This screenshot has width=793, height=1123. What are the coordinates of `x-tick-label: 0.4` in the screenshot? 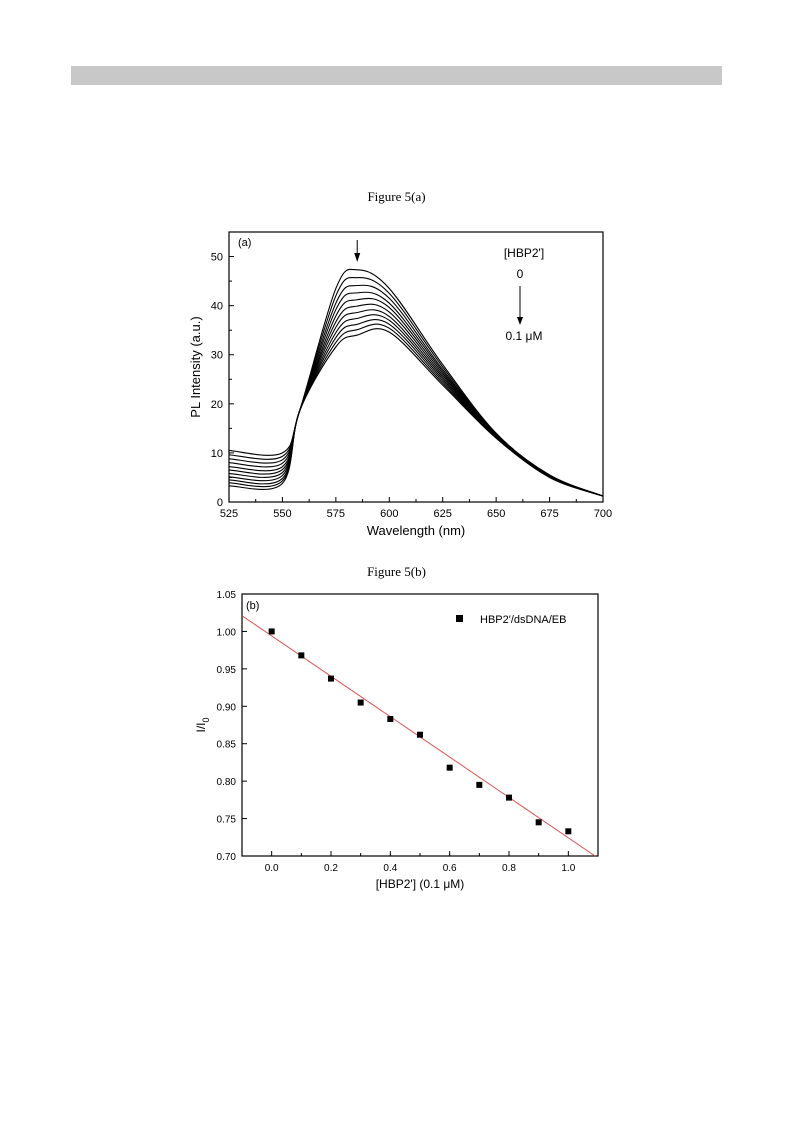 It's located at (390, 868).